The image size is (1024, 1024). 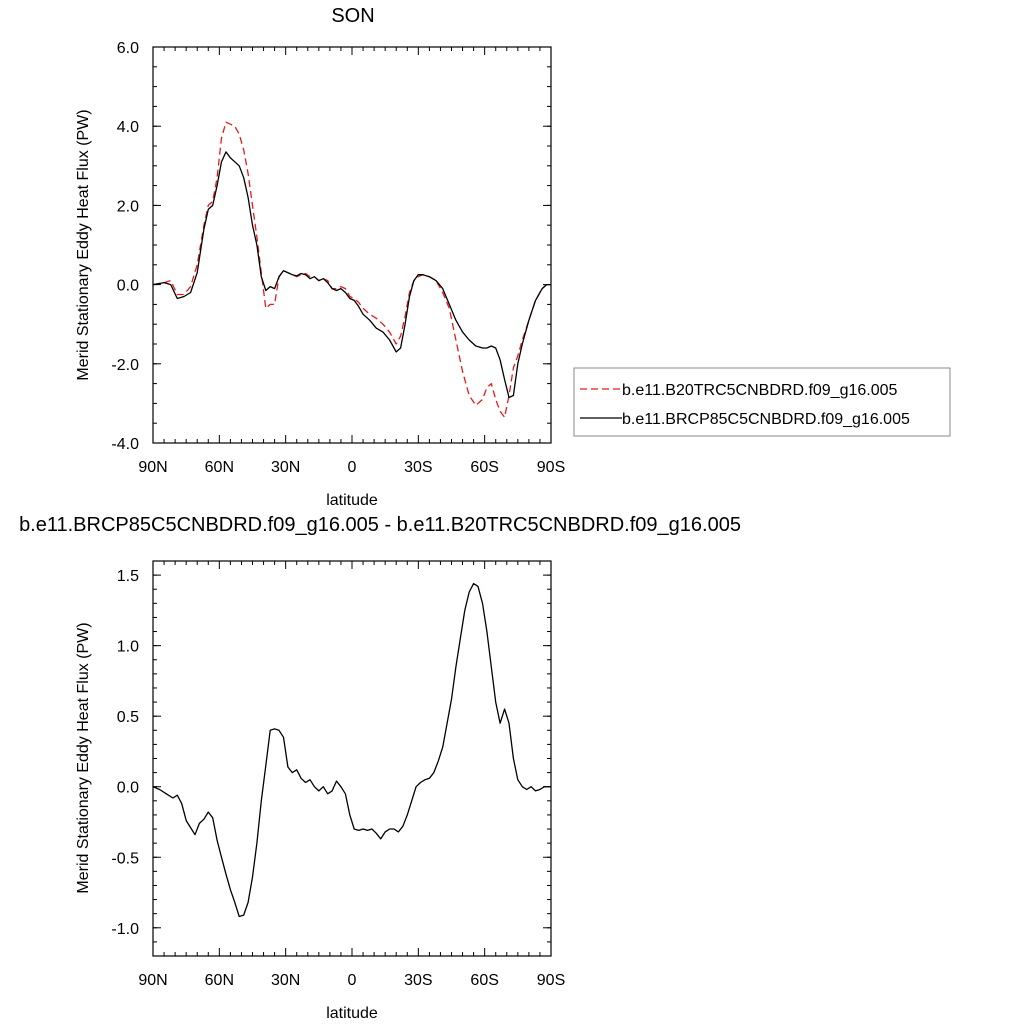 What do you see at coordinates (285, 467) in the screenshot?
I see `top-chart-x-tick-label: 30N` at bounding box center [285, 467].